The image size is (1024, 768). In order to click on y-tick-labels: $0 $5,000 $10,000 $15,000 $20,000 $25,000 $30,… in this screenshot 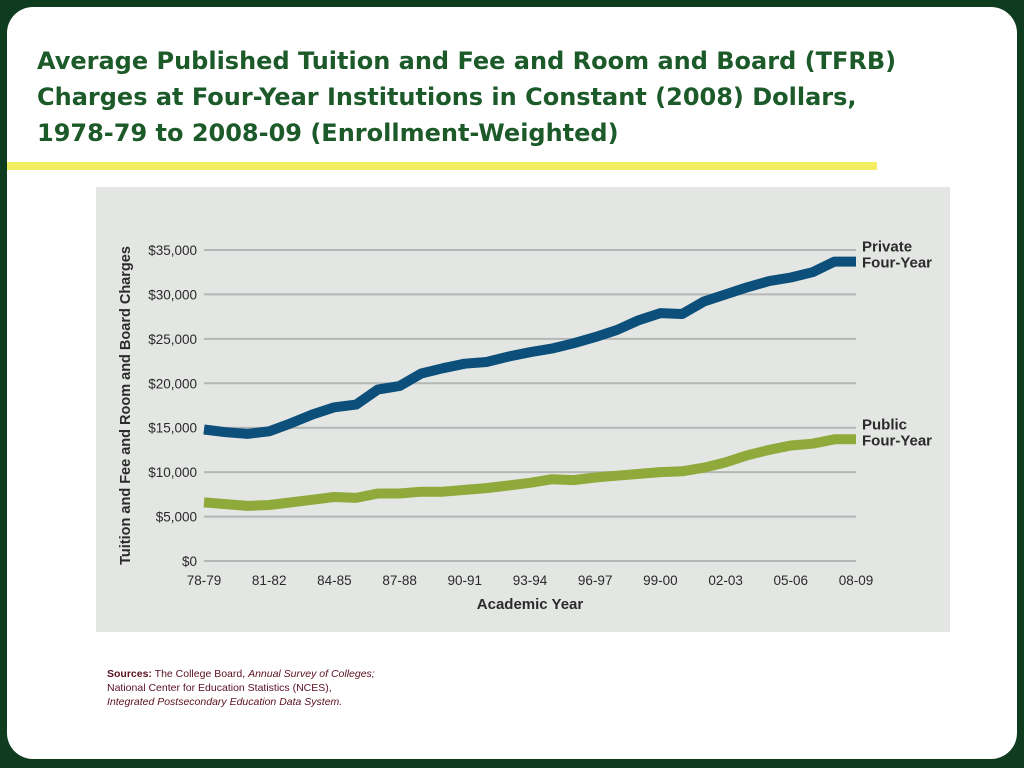, I will do `click(172, 406)`.